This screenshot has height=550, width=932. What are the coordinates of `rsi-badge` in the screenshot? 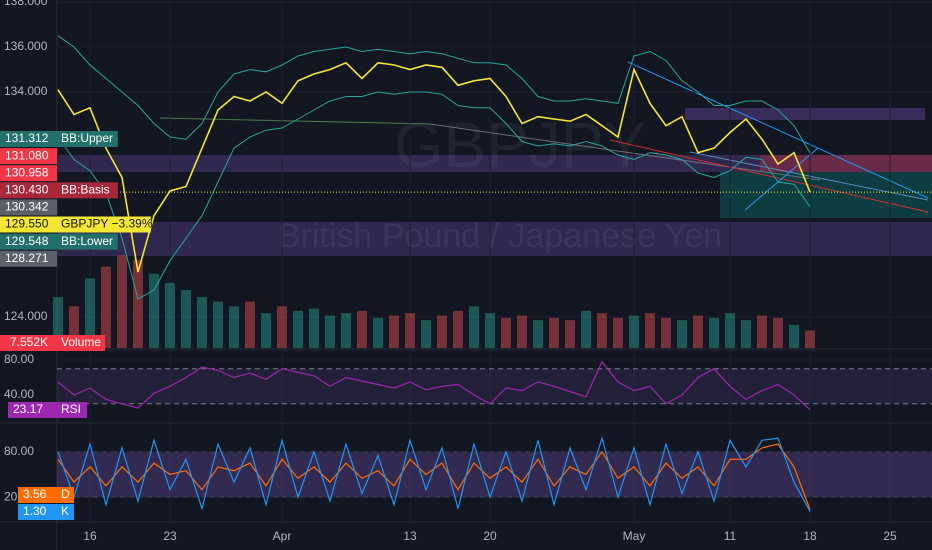 It's located at (32, 410).